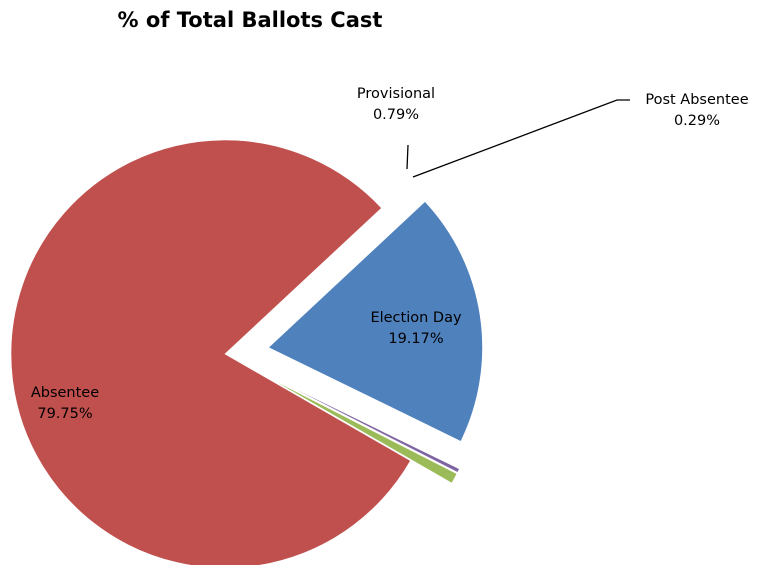  I want to click on leader-lines, so click(518, 138).